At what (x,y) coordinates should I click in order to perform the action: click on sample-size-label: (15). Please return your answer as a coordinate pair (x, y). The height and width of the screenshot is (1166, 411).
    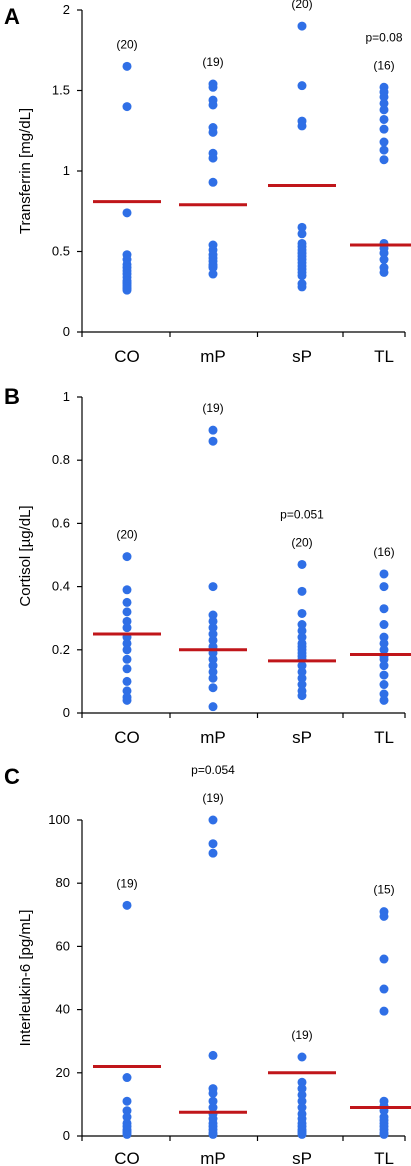
    Looking at the image, I should click on (383, 890).